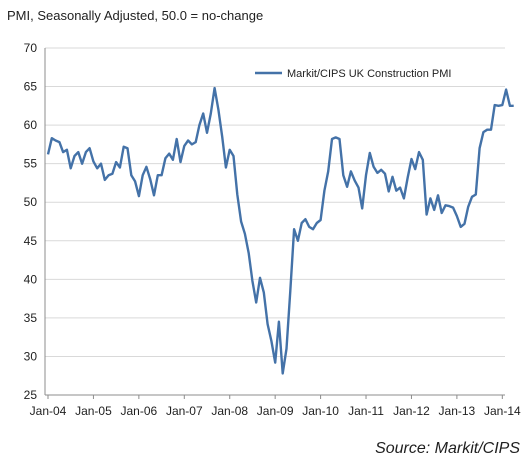  Describe the element at coordinates (31, 395) in the screenshot. I see `y-tick-label: 25` at that location.